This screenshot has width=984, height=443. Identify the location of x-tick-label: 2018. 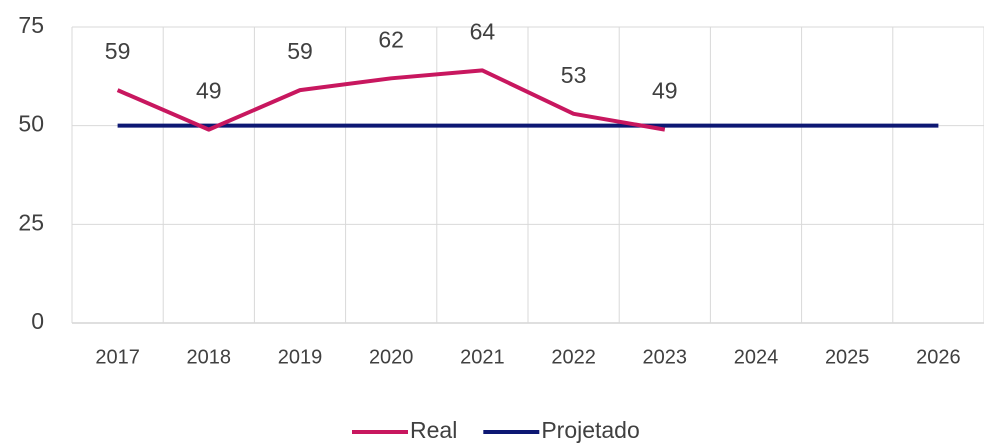
(209, 357).